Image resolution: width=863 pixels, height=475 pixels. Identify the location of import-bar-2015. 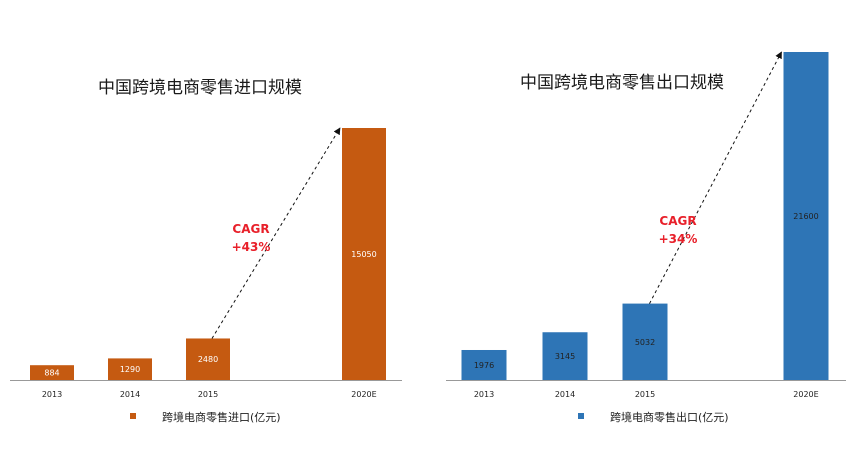
(208, 359).